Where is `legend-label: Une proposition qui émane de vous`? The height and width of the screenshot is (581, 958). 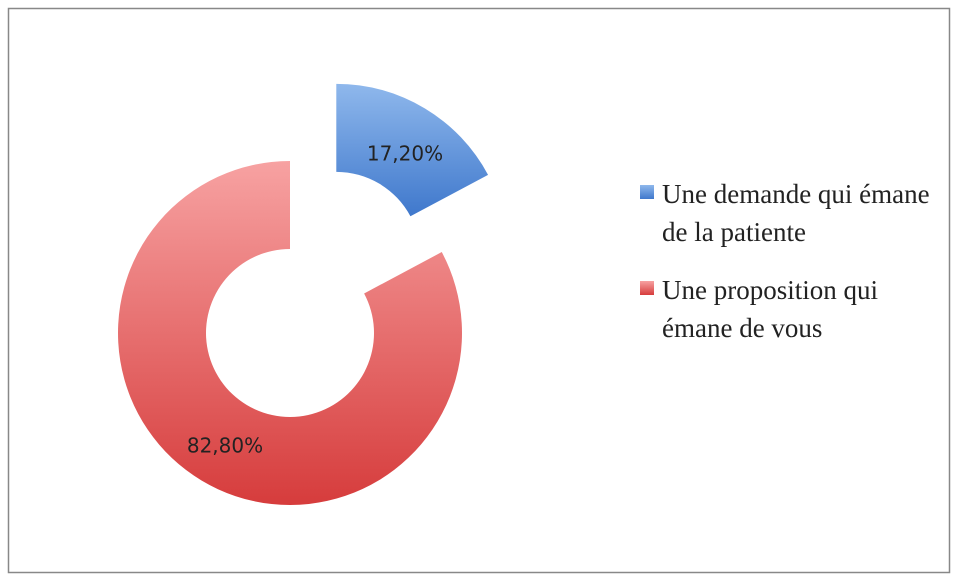
legend-label: Une proposition qui émane de vous is located at coordinates (770, 309).